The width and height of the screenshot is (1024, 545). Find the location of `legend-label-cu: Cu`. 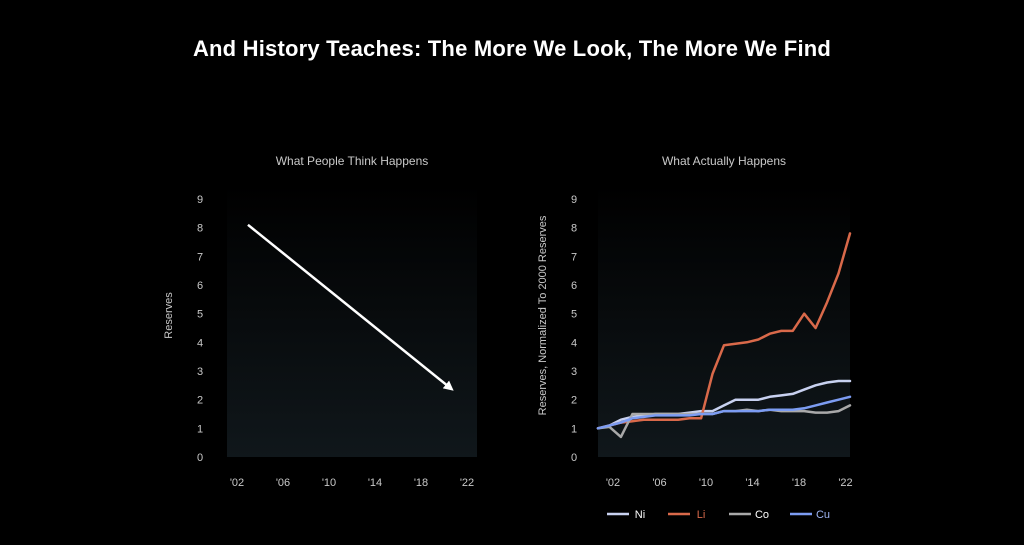

legend-label-cu: Cu is located at coordinates (823, 515).